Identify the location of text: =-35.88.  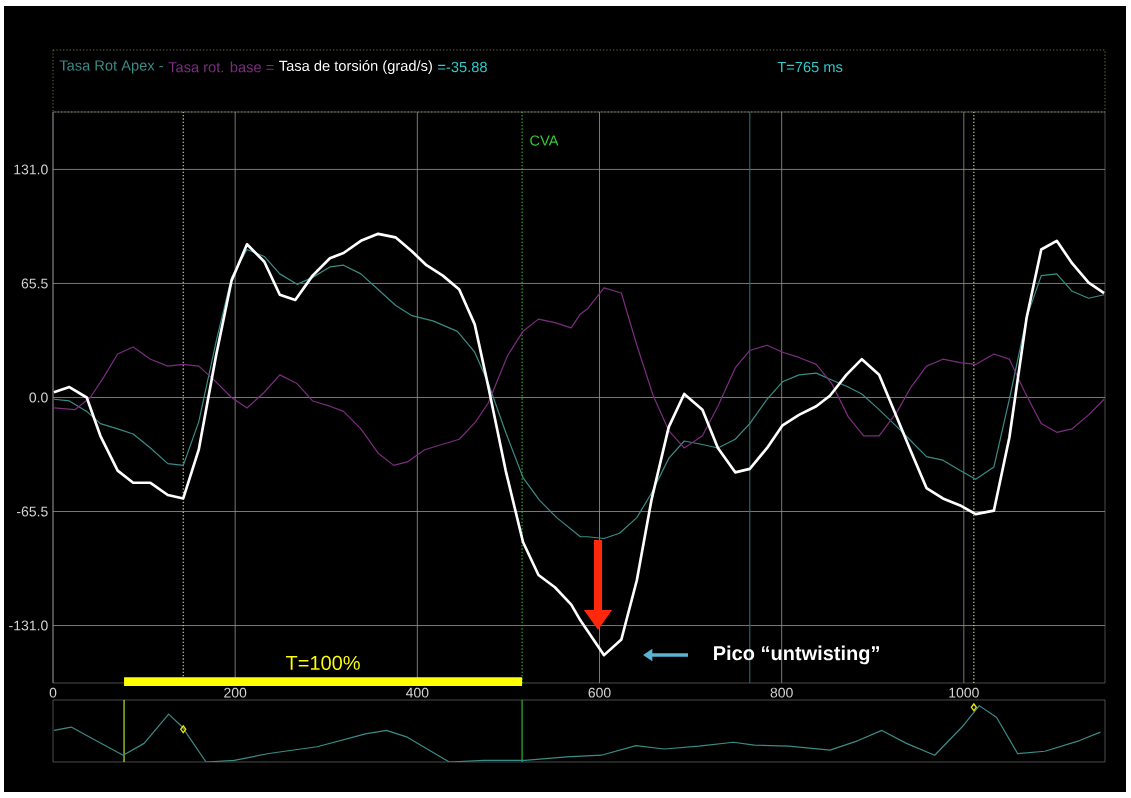
(462, 67).